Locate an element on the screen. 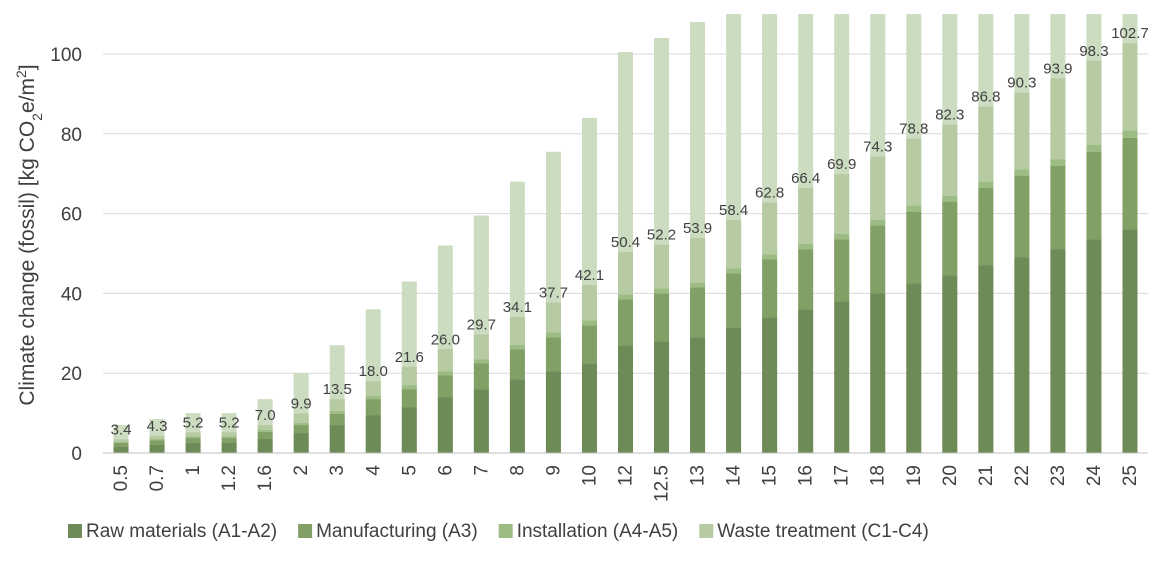  x-tick-label: 14 is located at coordinates (734, 476).